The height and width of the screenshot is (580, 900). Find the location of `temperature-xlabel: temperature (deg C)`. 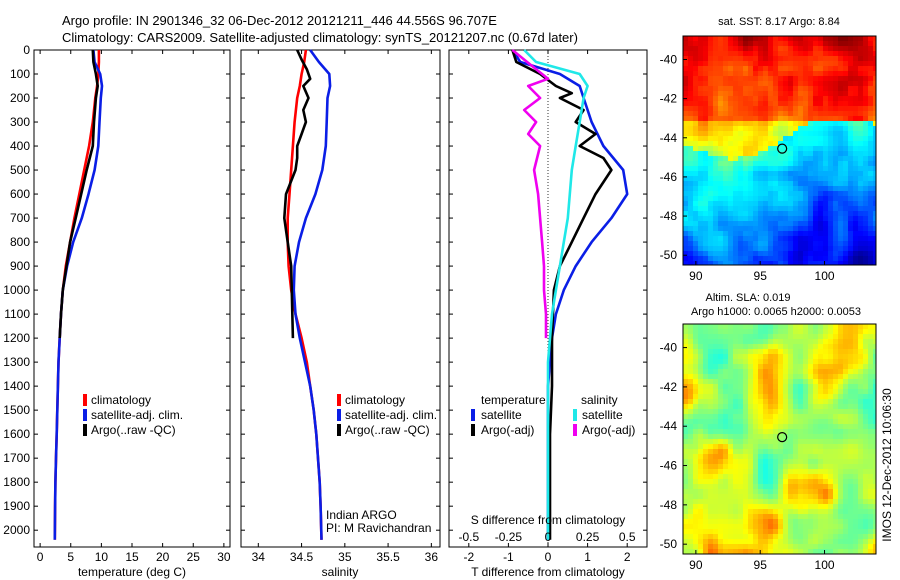

temperature-xlabel: temperature (deg C) is located at coordinates (132, 572).